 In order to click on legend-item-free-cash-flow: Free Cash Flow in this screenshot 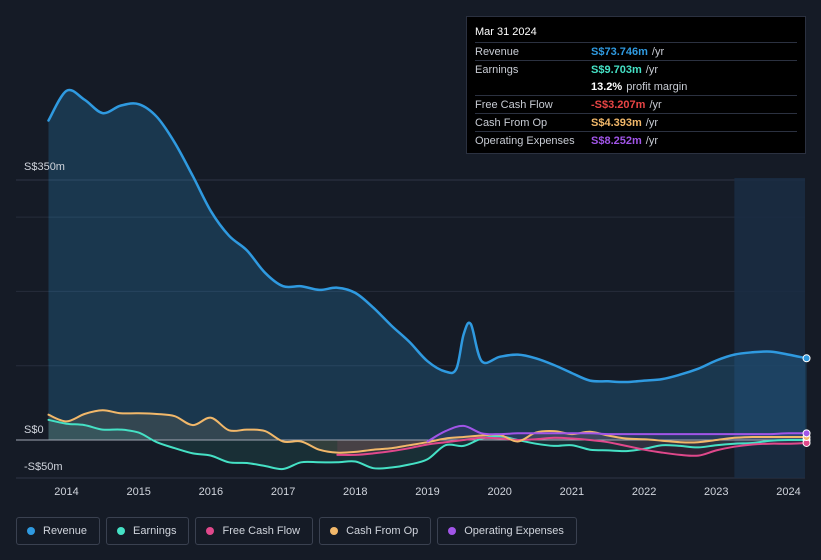, I will do `click(254, 531)`.